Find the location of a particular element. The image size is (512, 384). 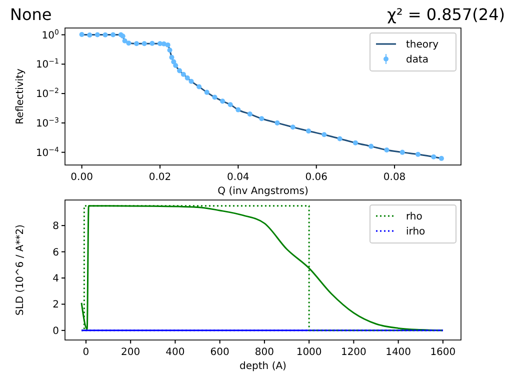

y-tick-label: 10$^{−1}$ is located at coordinates (47, 64).